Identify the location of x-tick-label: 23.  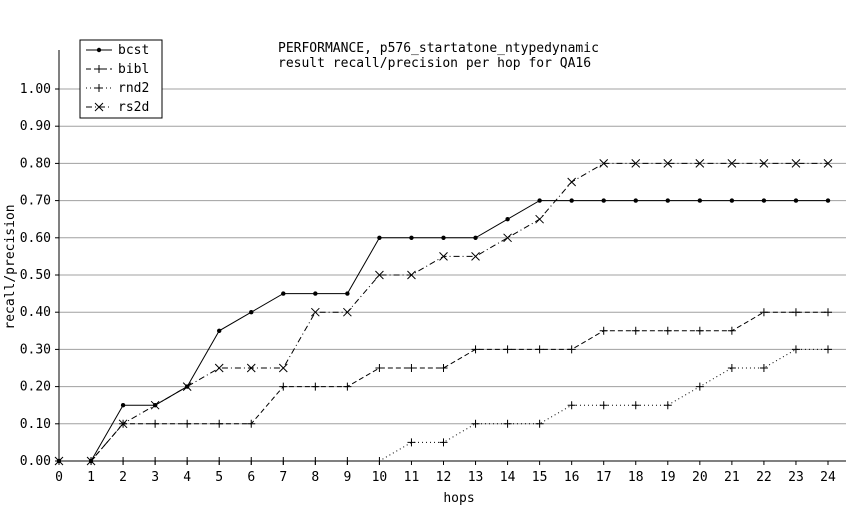
(796, 477).